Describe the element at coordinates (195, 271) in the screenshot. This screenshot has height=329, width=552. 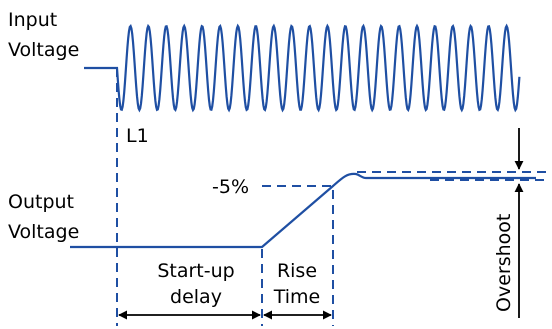
I see `startup-delay-label-line1: Start-up` at that location.